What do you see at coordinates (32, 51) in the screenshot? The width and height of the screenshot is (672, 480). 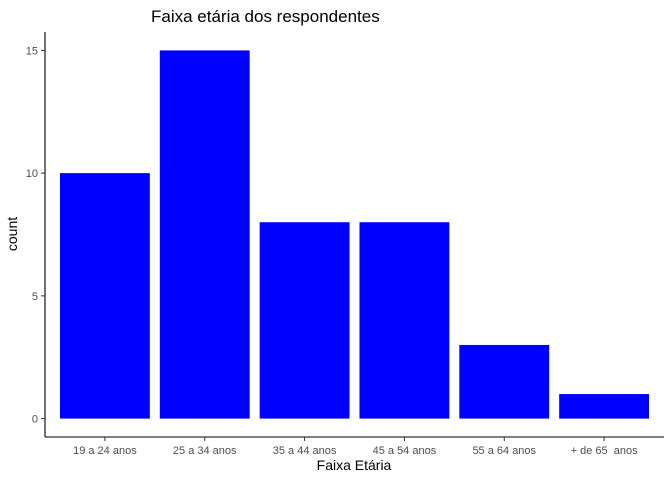 I see `y-tick-label: 15` at bounding box center [32, 51].